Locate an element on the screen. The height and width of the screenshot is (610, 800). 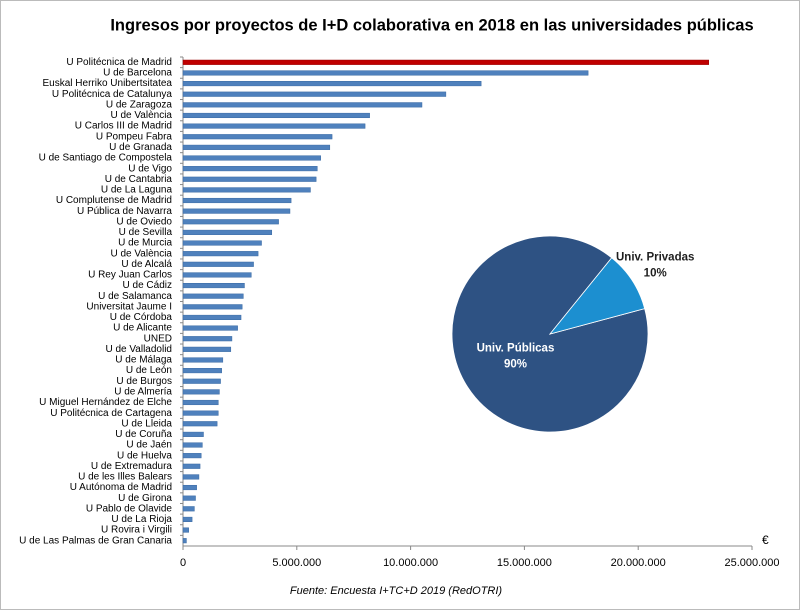
y-tick-label: U Pompeu Fabra is located at coordinates (134, 136).